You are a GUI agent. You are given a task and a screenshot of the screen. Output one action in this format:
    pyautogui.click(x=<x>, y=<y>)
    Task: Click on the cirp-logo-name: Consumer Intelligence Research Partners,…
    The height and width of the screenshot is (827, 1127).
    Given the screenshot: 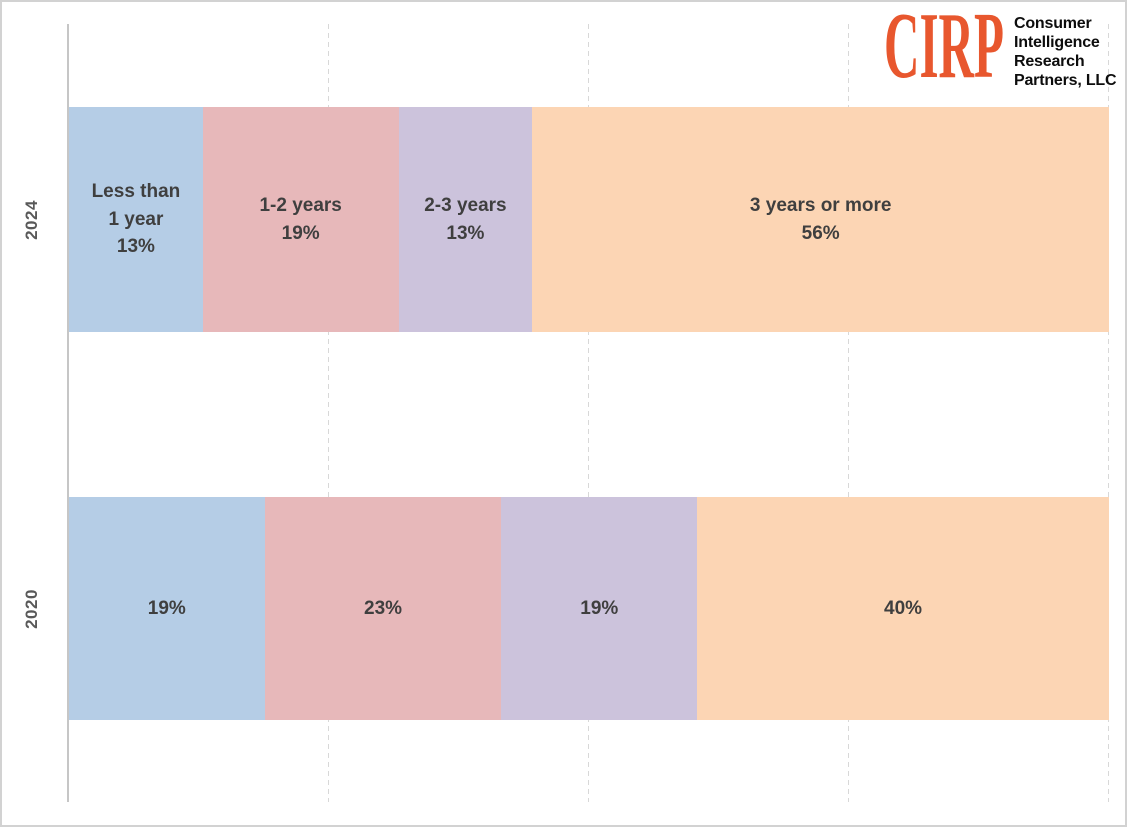 What is the action you would take?
    pyautogui.click(x=1065, y=52)
    